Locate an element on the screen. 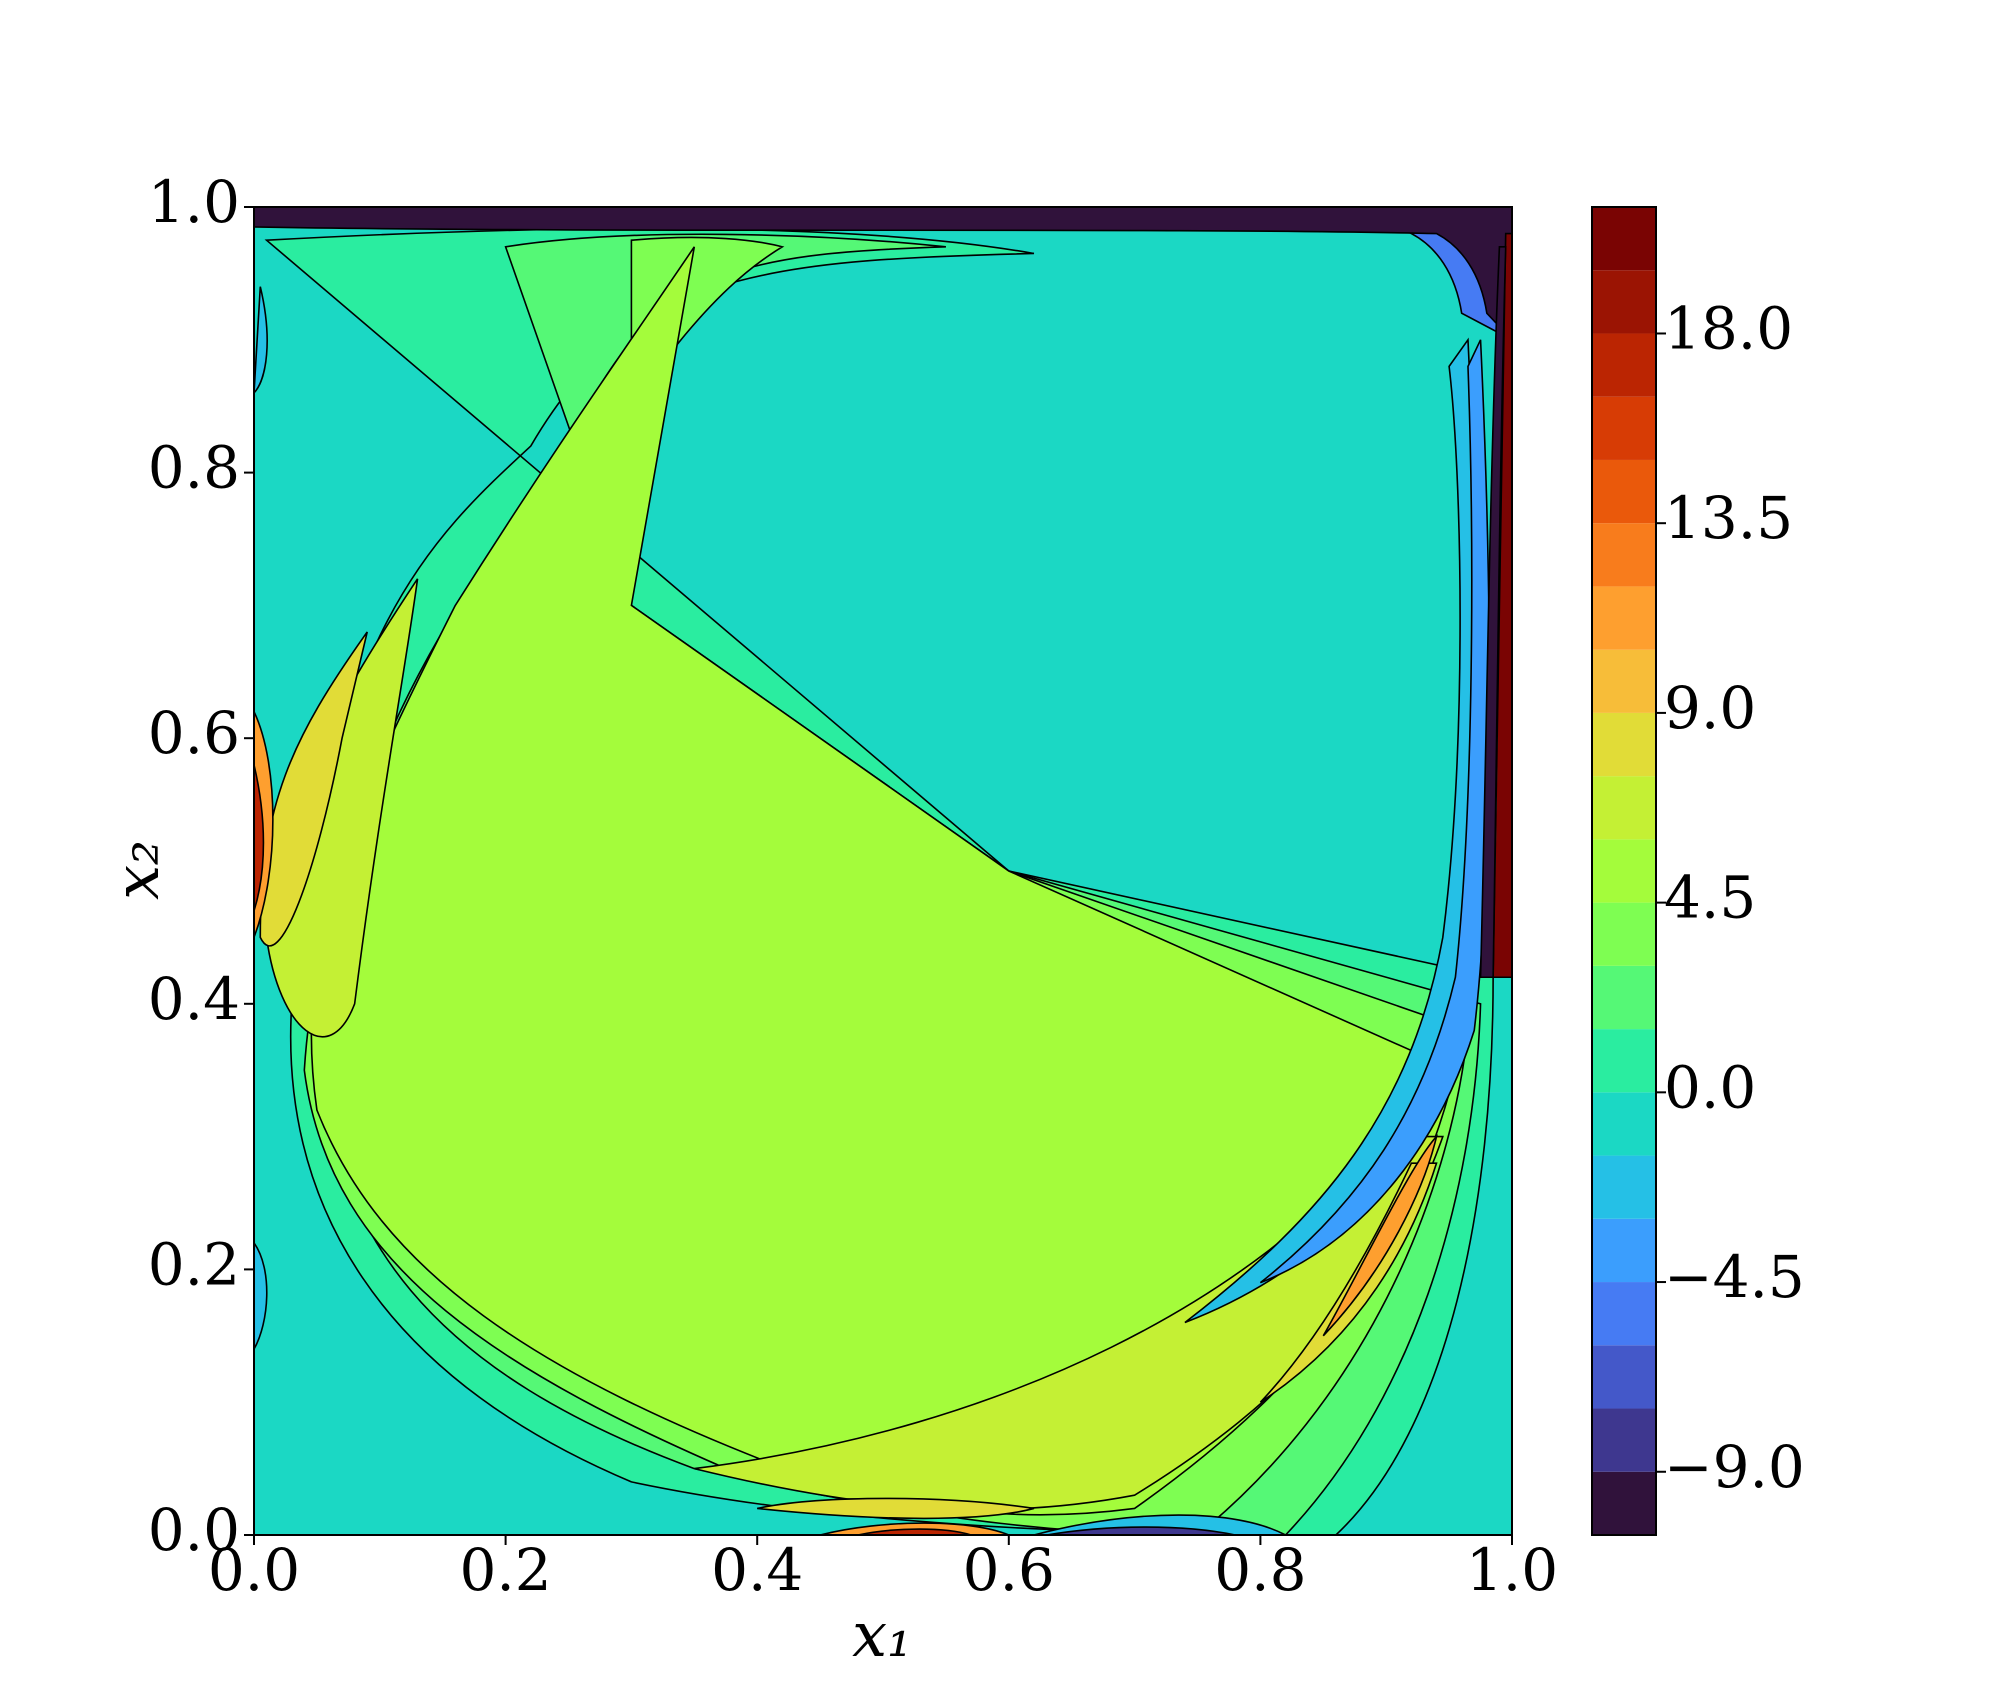 The height and width of the screenshot is (1700, 2000). x-axis-label: x₁ is located at coordinates (882, 1634).